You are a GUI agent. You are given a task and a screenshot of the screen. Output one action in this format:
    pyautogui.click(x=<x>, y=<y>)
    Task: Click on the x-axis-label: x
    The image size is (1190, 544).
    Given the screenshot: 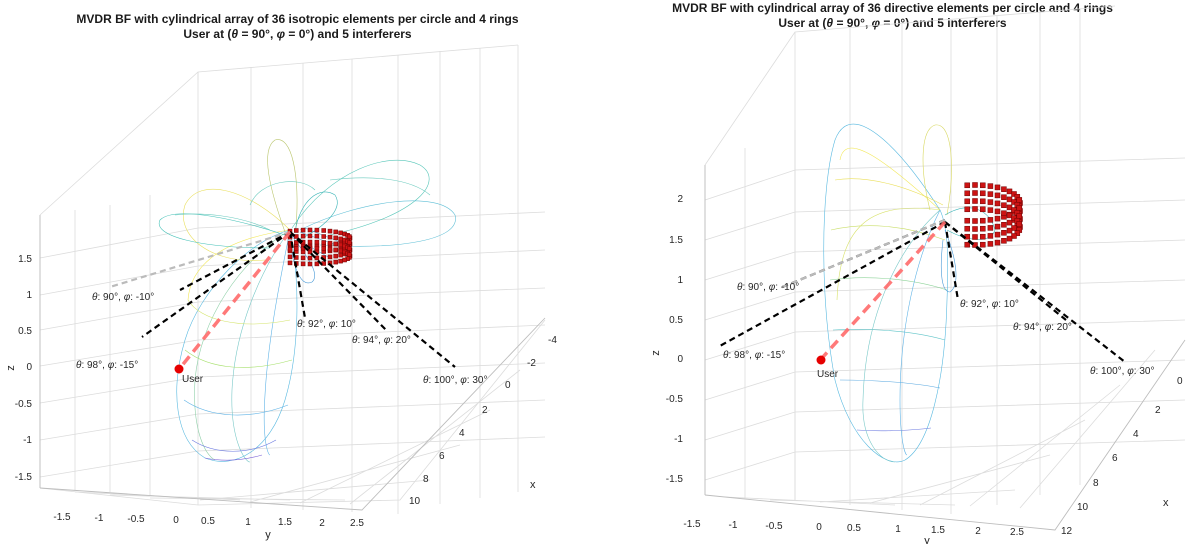 What is the action you would take?
    pyautogui.click(x=1166, y=503)
    